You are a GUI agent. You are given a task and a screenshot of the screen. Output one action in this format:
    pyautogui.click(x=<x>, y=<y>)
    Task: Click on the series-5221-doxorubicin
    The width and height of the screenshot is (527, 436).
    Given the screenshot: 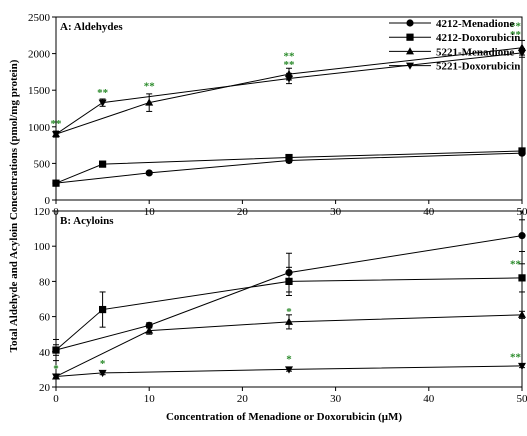 What is the action you would take?
    pyautogui.click(x=289, y=372)
    